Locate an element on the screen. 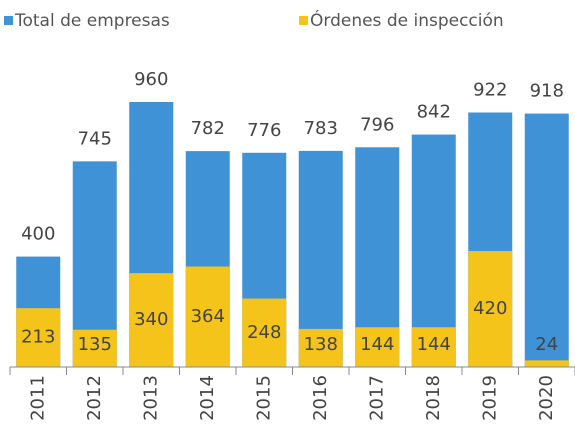  data-label: 783 is located at coordinates (321, 128).